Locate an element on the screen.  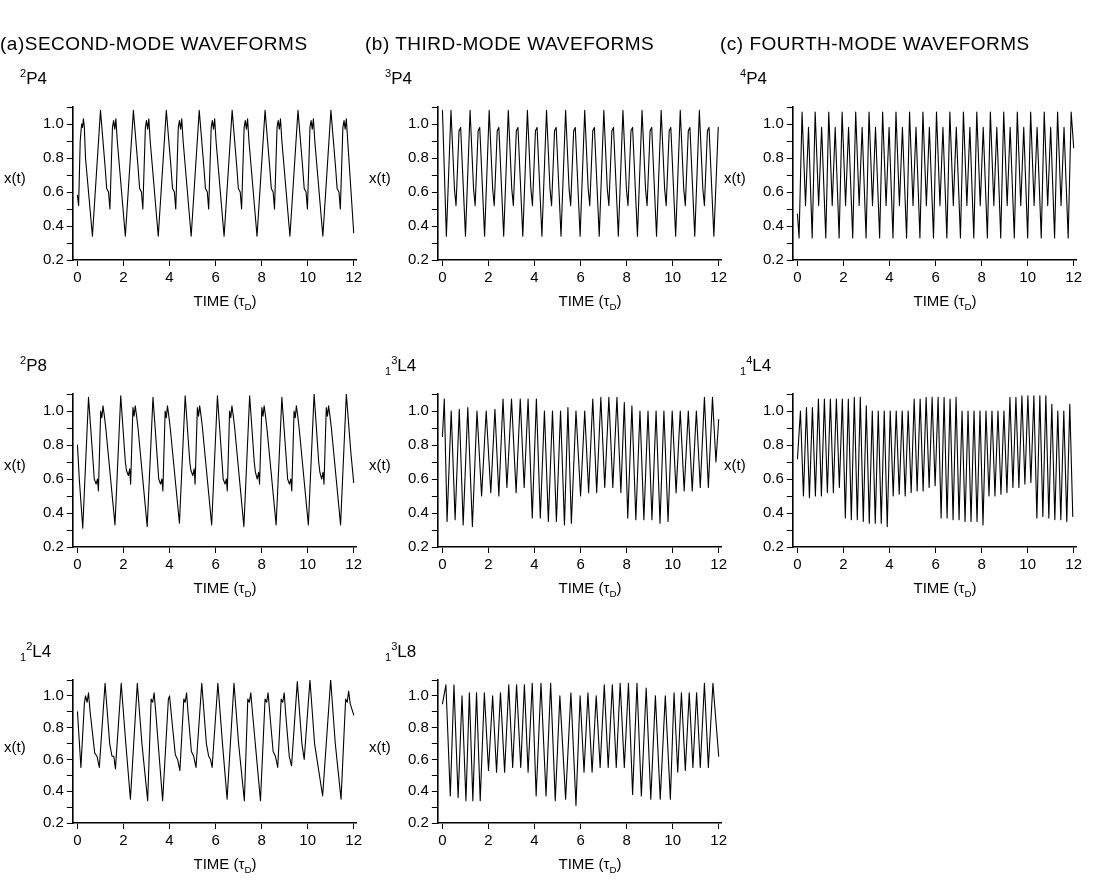
chart-title: (b) THIRD-MODE WAVEFORMS is located at coordinates (510, 44).